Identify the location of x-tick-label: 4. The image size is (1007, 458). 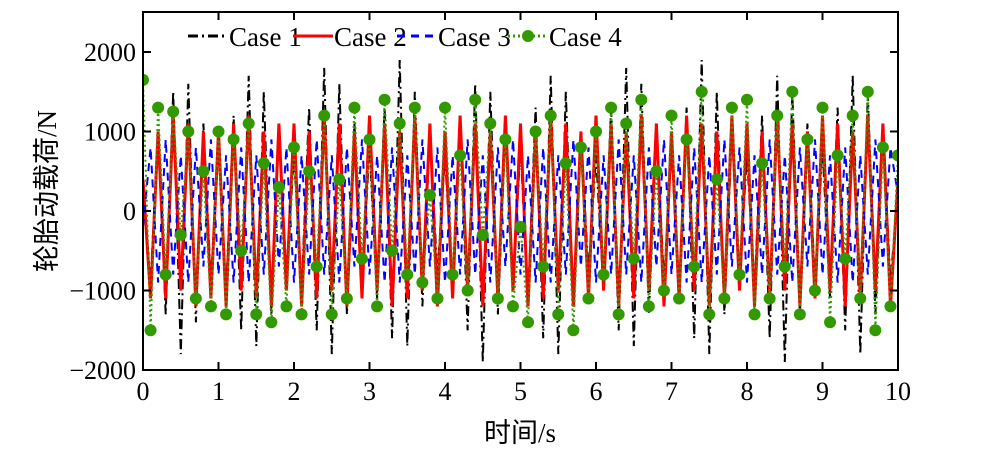
(445, 391).